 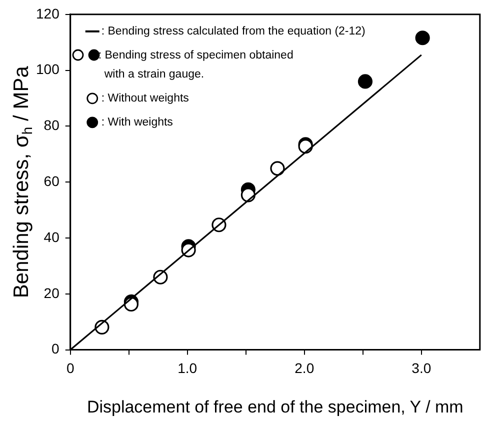 I want to click on x-tick-label: 3.0, so click(x=422, y=368).